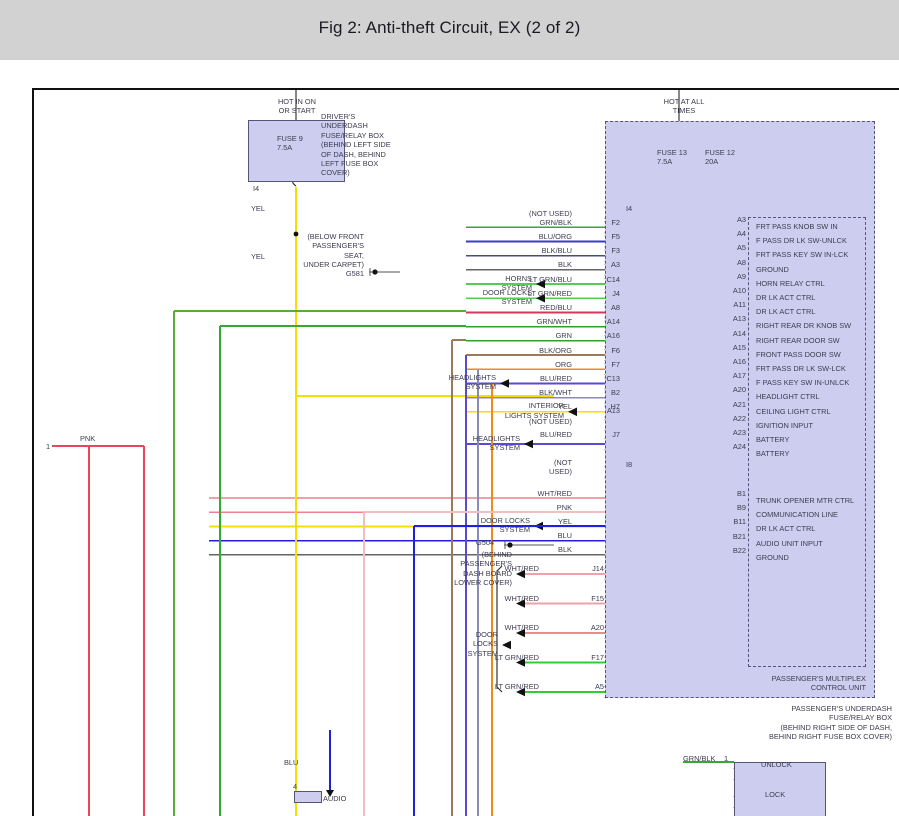  What do you see at coordinates (296, 151) in the screenshot?
I see `drivers-underdash-fuse-box` at bounding box center [296, 151].